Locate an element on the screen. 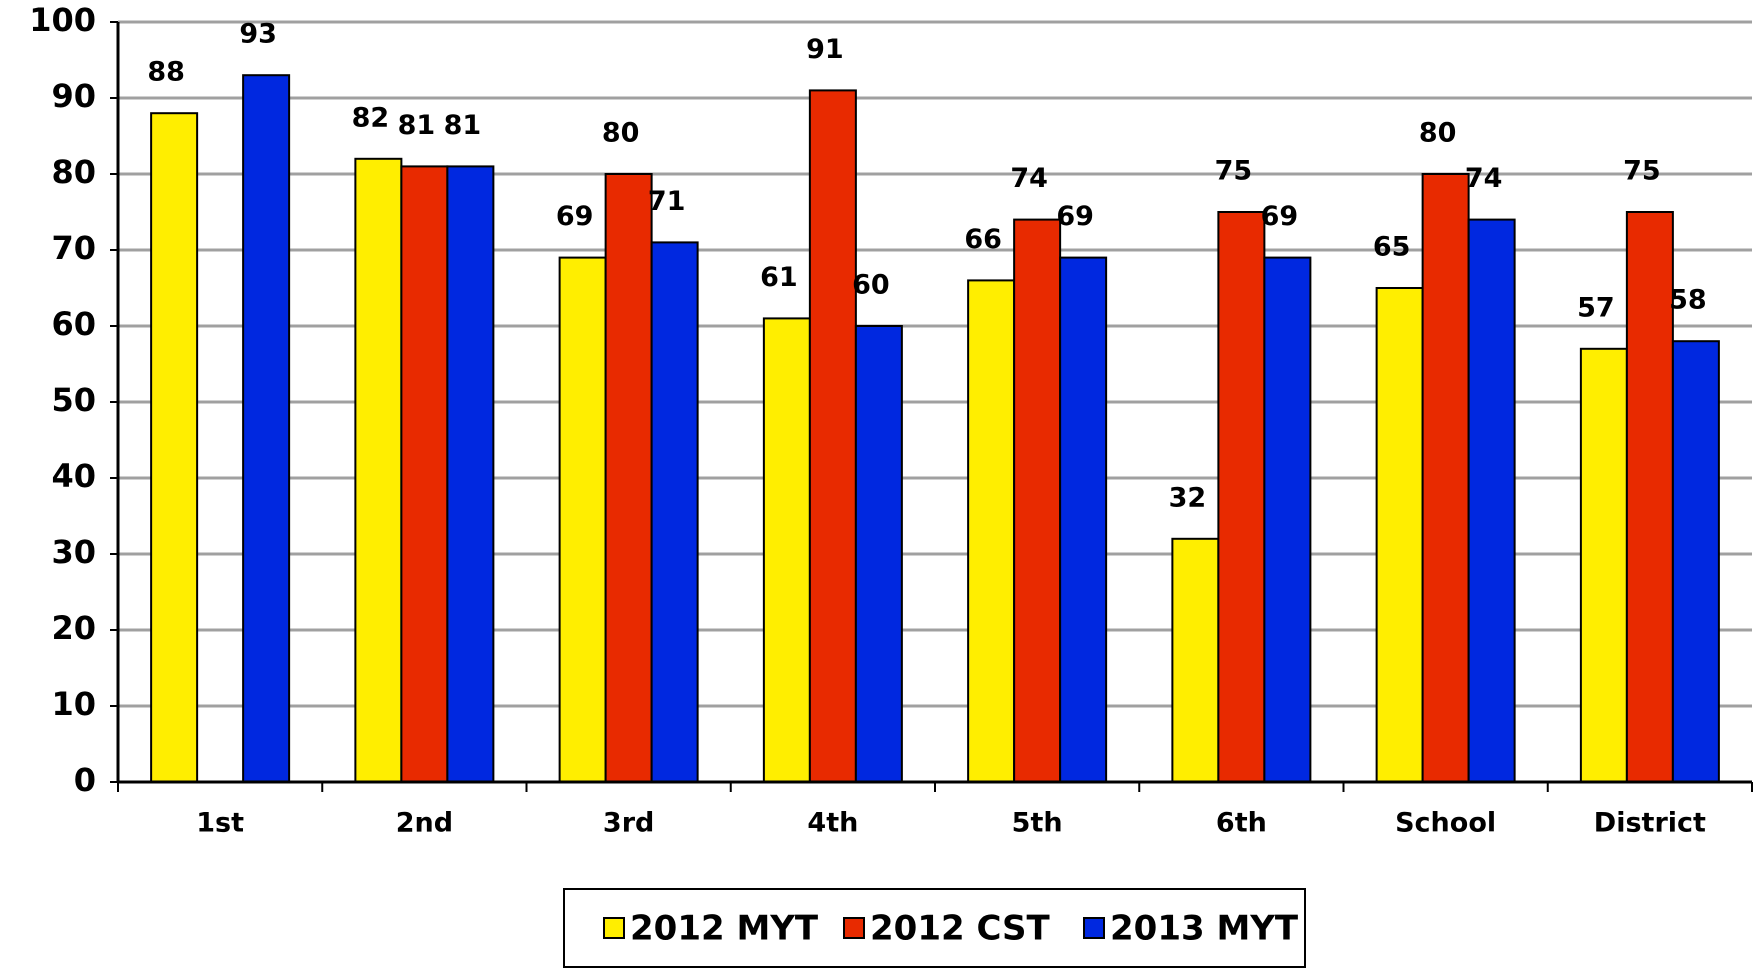 This screenshot has width=1756, height=972. value-label: 65 is located at coordinates (1392, 247).